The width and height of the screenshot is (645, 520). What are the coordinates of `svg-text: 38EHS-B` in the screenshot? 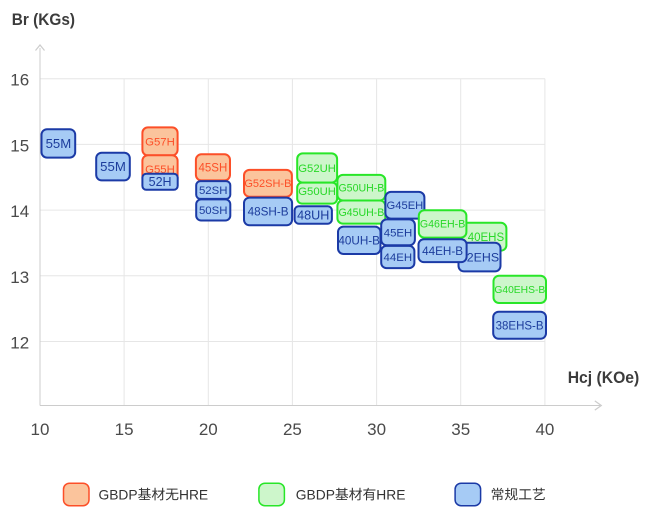 It's located at (520, 326).